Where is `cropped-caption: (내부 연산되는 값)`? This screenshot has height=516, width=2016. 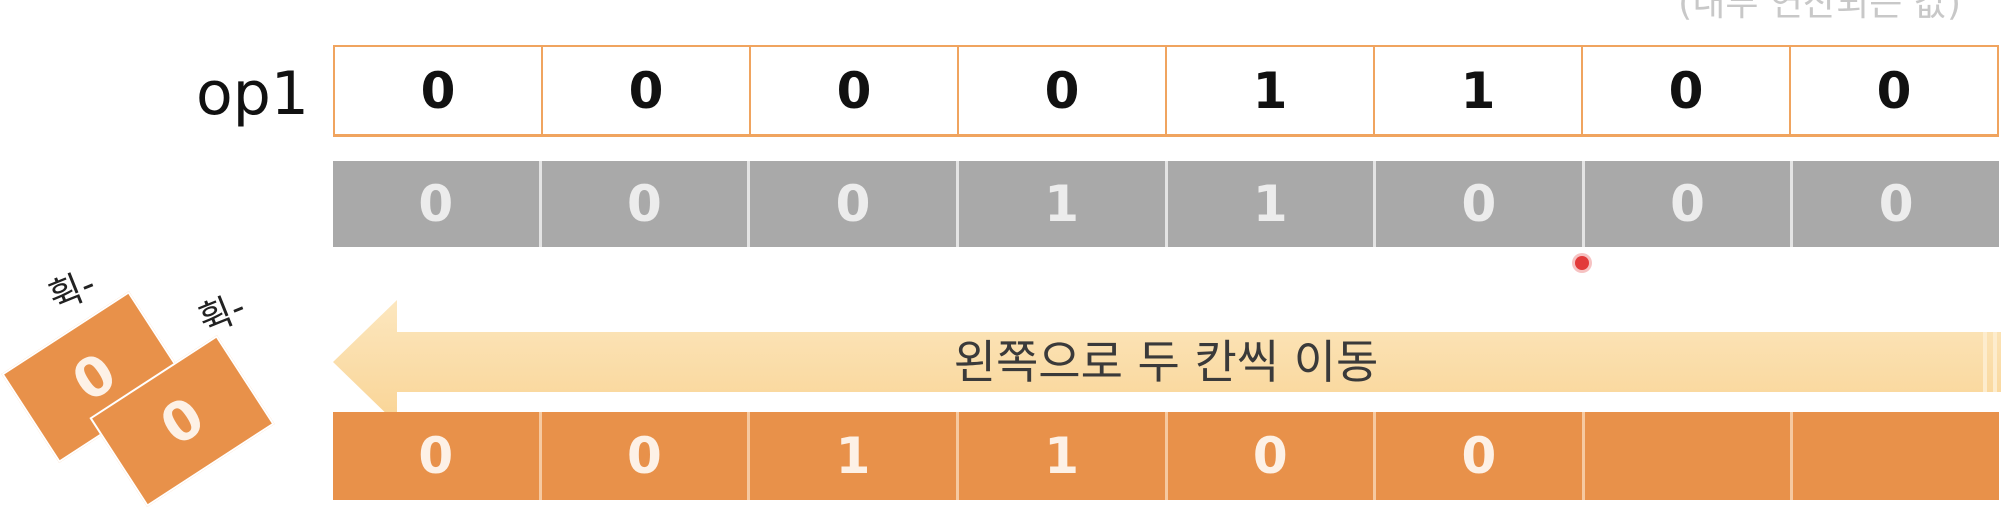
cropped-caption: (내부 연산되는 값) is located at coordinates (1819, 12).